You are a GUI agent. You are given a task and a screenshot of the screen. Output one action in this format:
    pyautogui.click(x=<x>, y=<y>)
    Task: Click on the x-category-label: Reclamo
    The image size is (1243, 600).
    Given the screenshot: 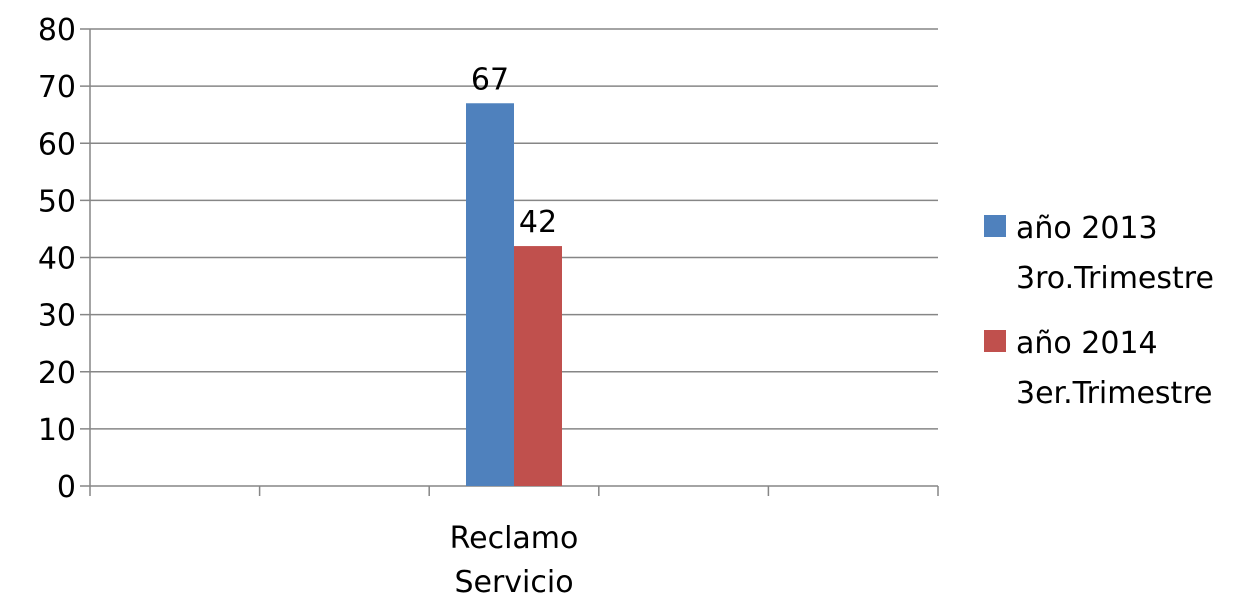 What is the action you would take?
    pyautogui.click(x=514, y=538)
    